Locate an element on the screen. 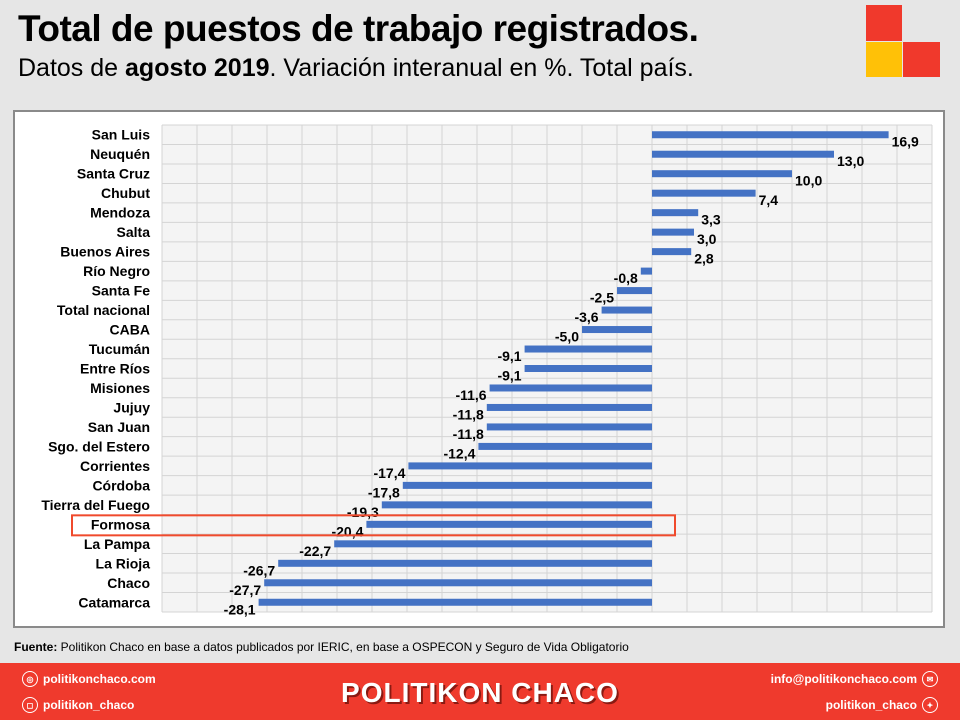 The height and width of the screenshot is (720, 960). page-title: Total de puestos de trabajo registrados. is located at coordinates (358, 28).